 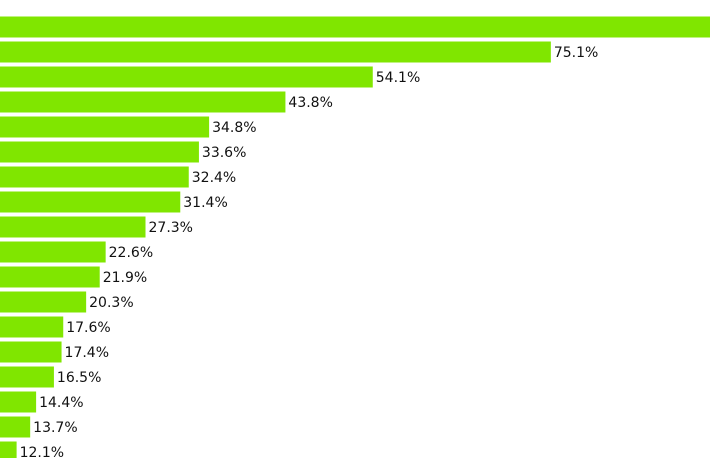 I want to click on value-label: 32.4%, so click(x=214, y=178).